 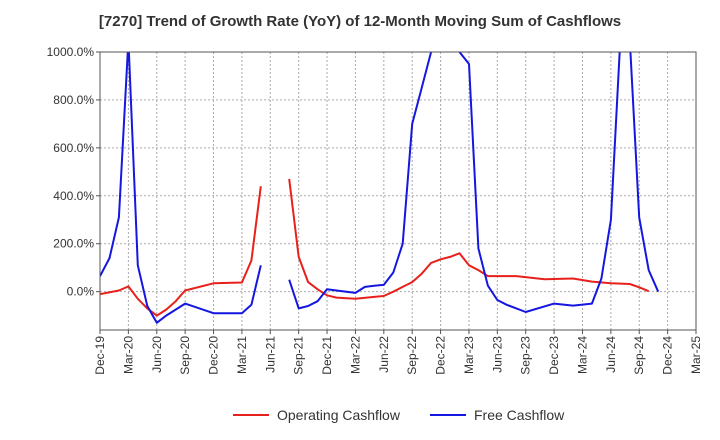 I want to click on legend-label-free-cashflow: Free Cashflow, so click(x=519, y=415).